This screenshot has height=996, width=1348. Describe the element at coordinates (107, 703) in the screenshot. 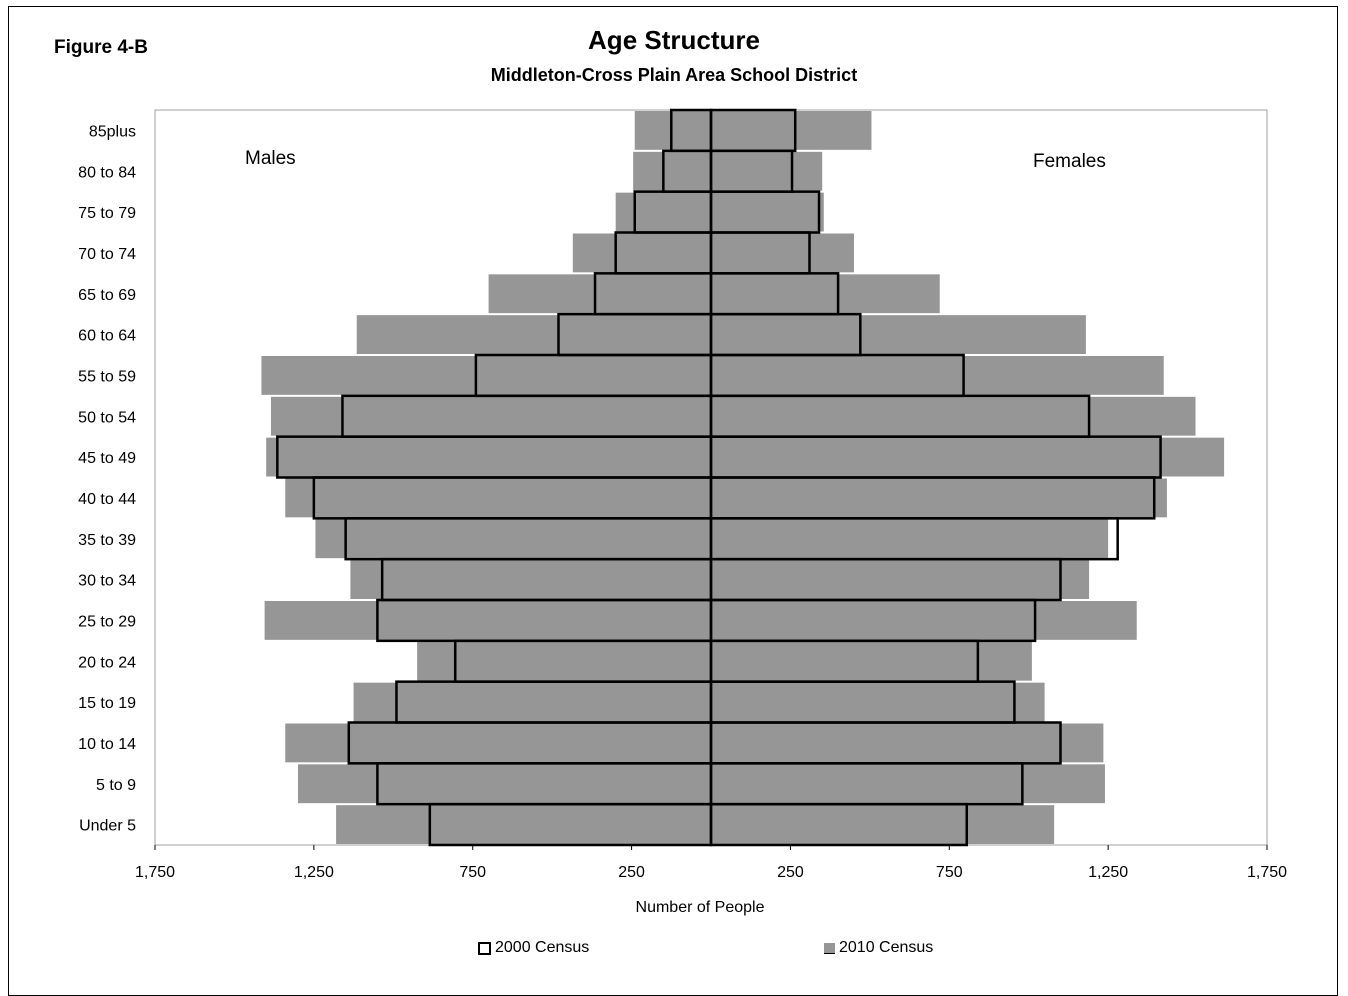

I see `category-label-15-to-19: 15 to 19` at that location.